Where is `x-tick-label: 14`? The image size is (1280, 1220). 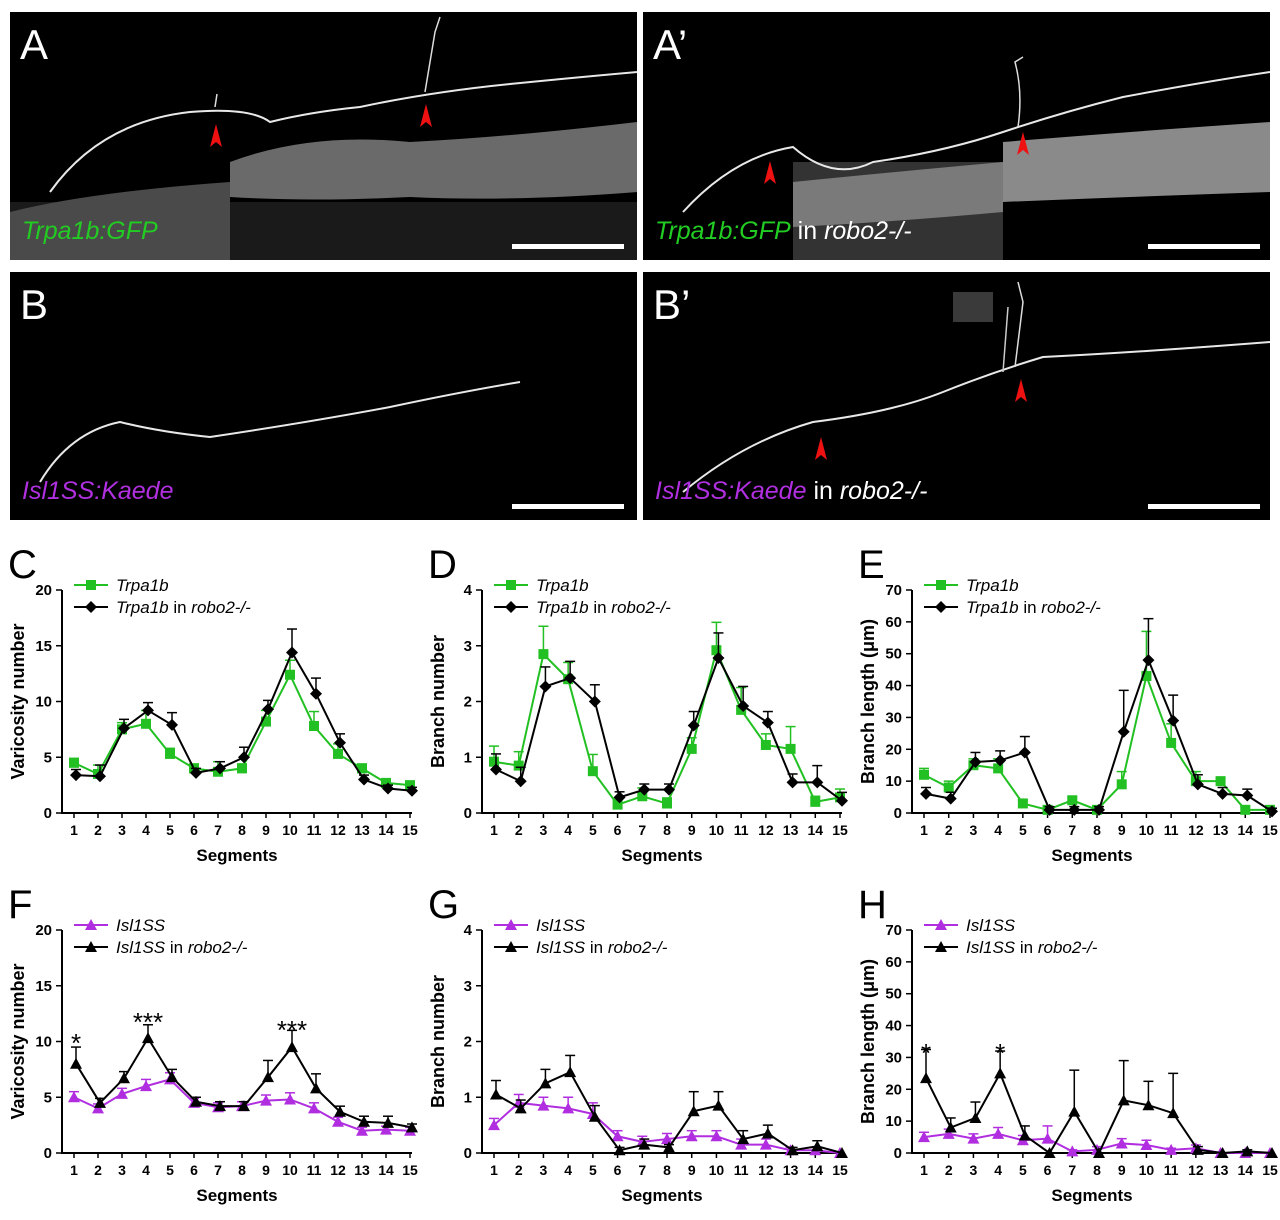
x-tick-label: 14 is located at coordinates (386, 830).